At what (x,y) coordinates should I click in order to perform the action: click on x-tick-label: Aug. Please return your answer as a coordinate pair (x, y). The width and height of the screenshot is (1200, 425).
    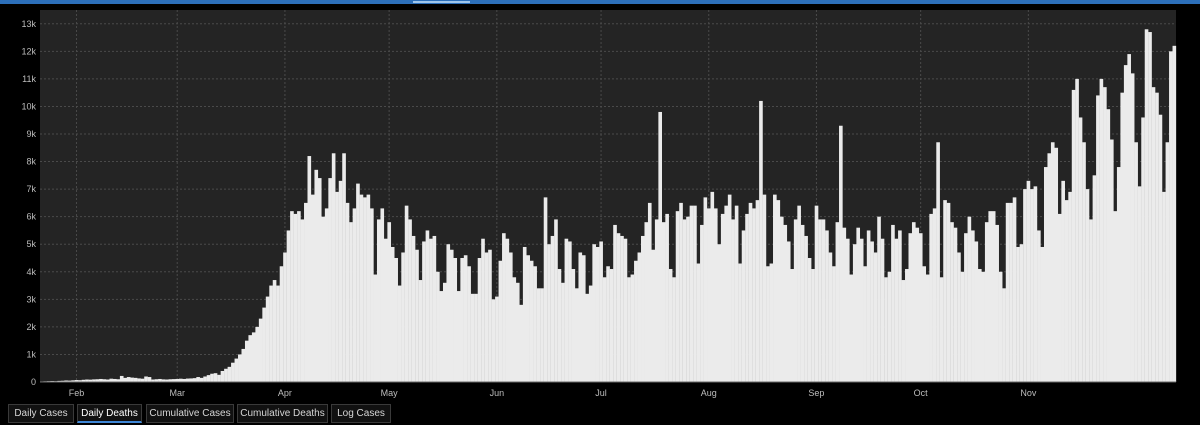
    Looking at the image, I should click on (709, 393).